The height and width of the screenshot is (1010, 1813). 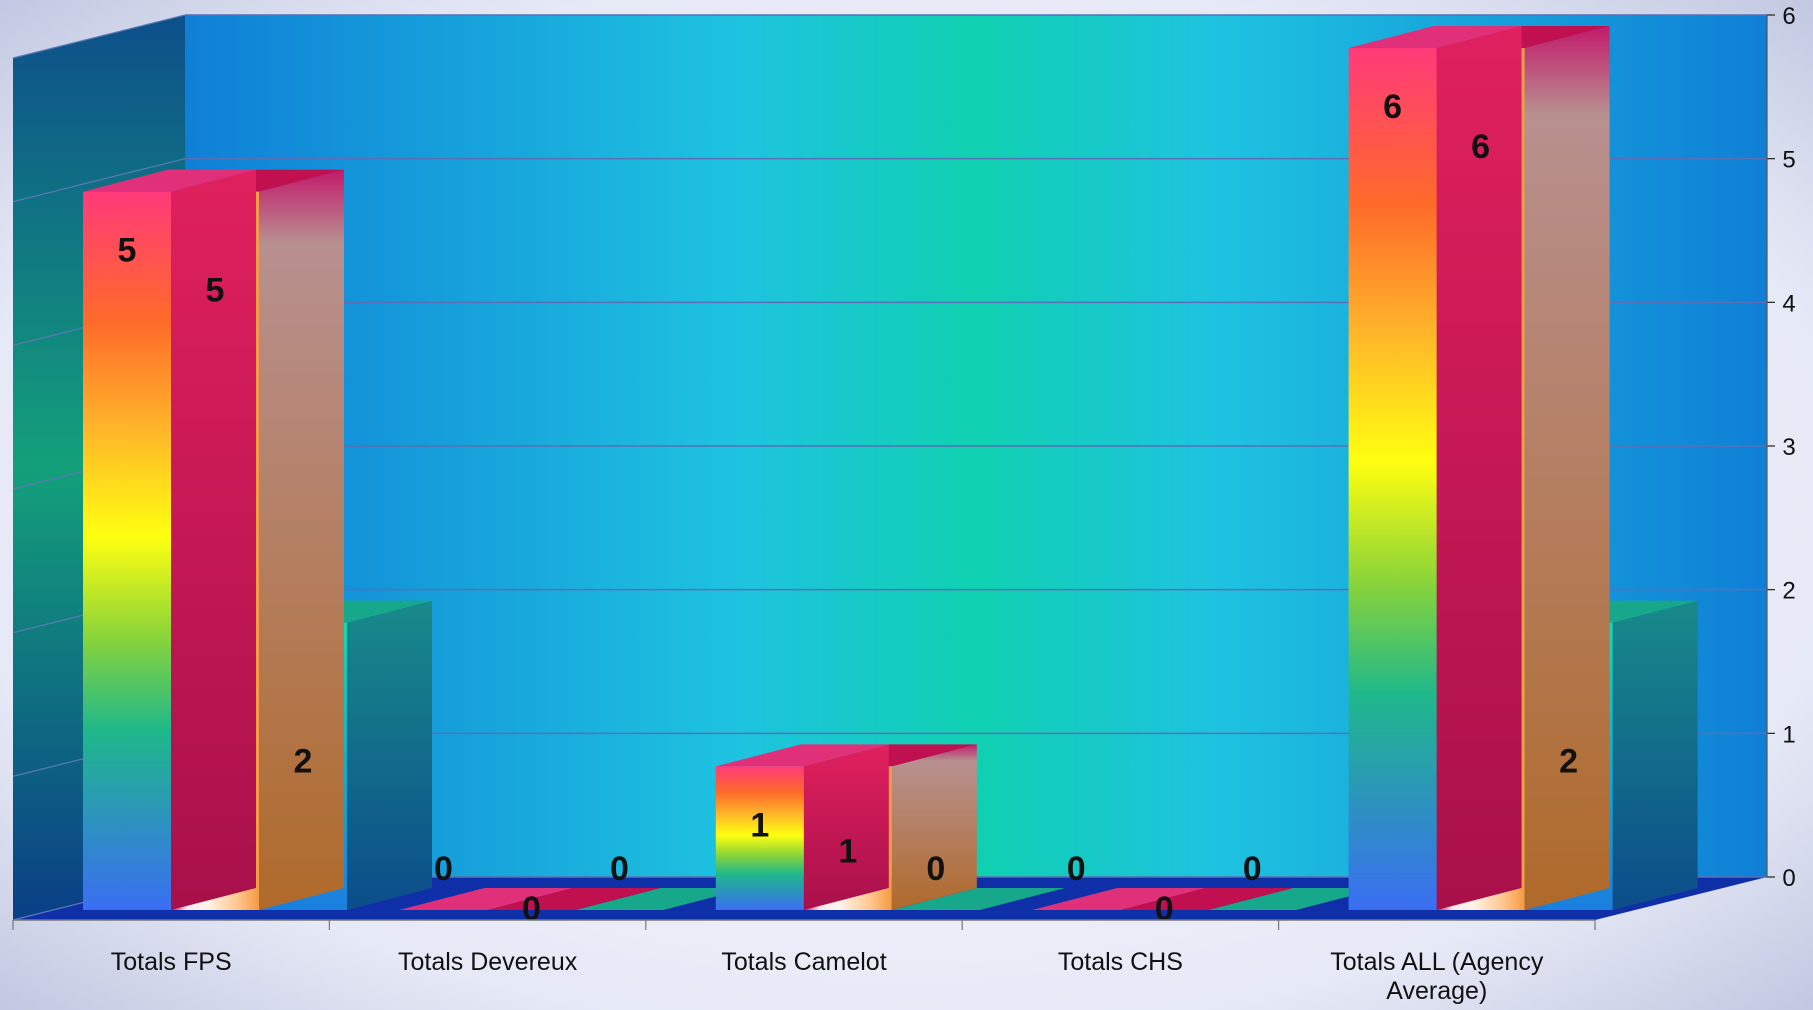 What do you see at coordinates (1120, 962) in the screenshot?
I see `x-tick-label: Totals CHS` at bounding box center [1120, 962].